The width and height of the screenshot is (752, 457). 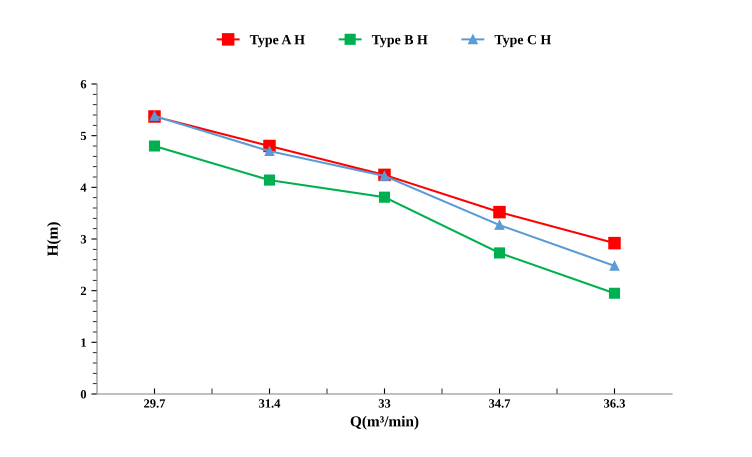 I want to click on y-tick-label: 4, so click(x=83, y=187).